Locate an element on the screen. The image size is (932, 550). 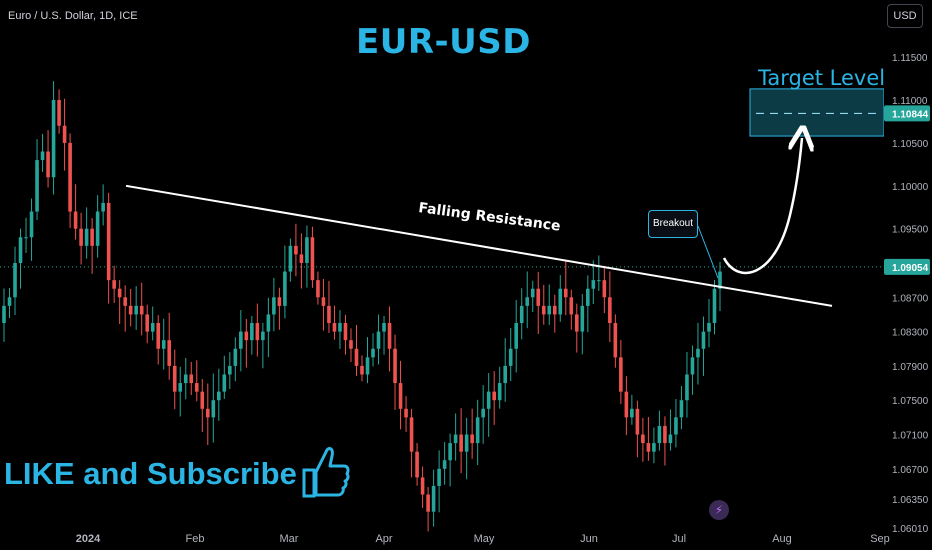
time-tick-label: May is located at coordinates (484, 539).